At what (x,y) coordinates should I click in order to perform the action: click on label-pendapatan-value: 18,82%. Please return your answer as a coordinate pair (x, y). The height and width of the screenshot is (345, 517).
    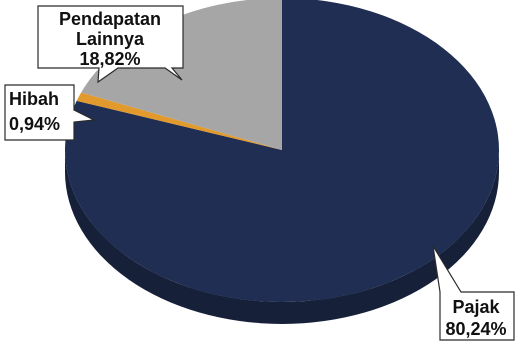
    Looking at the image, I should click on (109, 59).